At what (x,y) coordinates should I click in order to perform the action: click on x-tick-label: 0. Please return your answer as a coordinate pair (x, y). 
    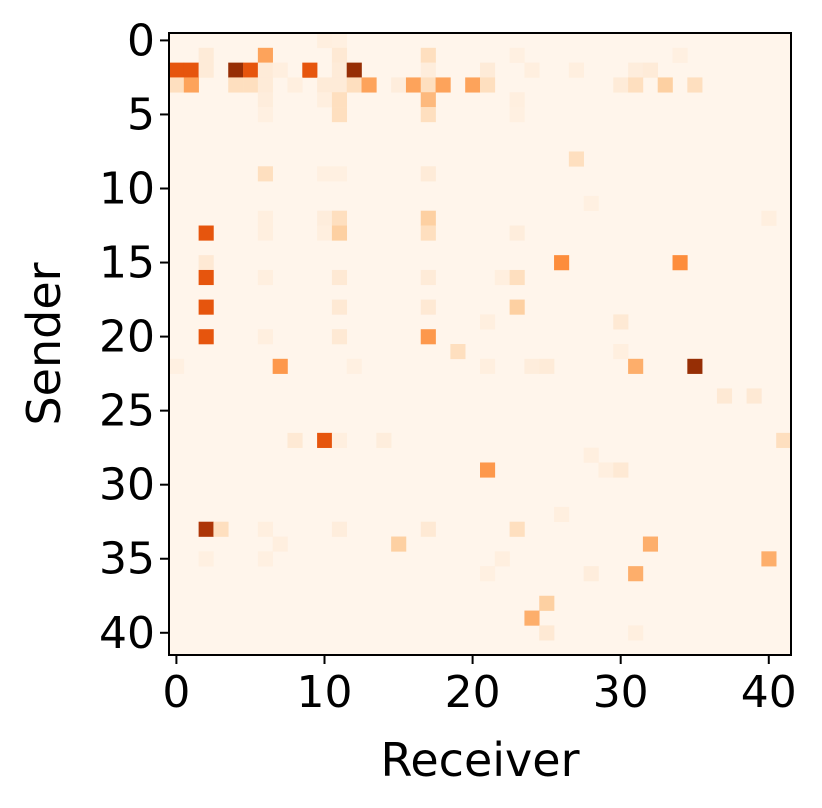
    Looking at the image, I should click on (176, 692).